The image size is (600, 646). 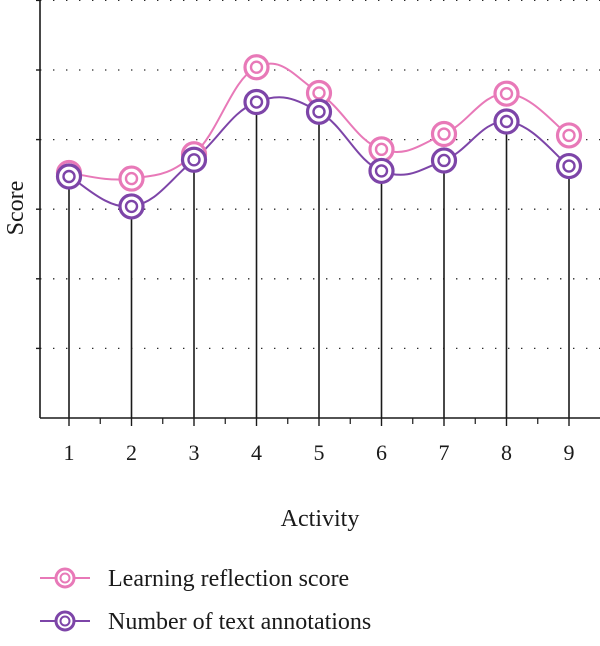 I want to click on x-tick-label: 7, so click(x=444, y=452).